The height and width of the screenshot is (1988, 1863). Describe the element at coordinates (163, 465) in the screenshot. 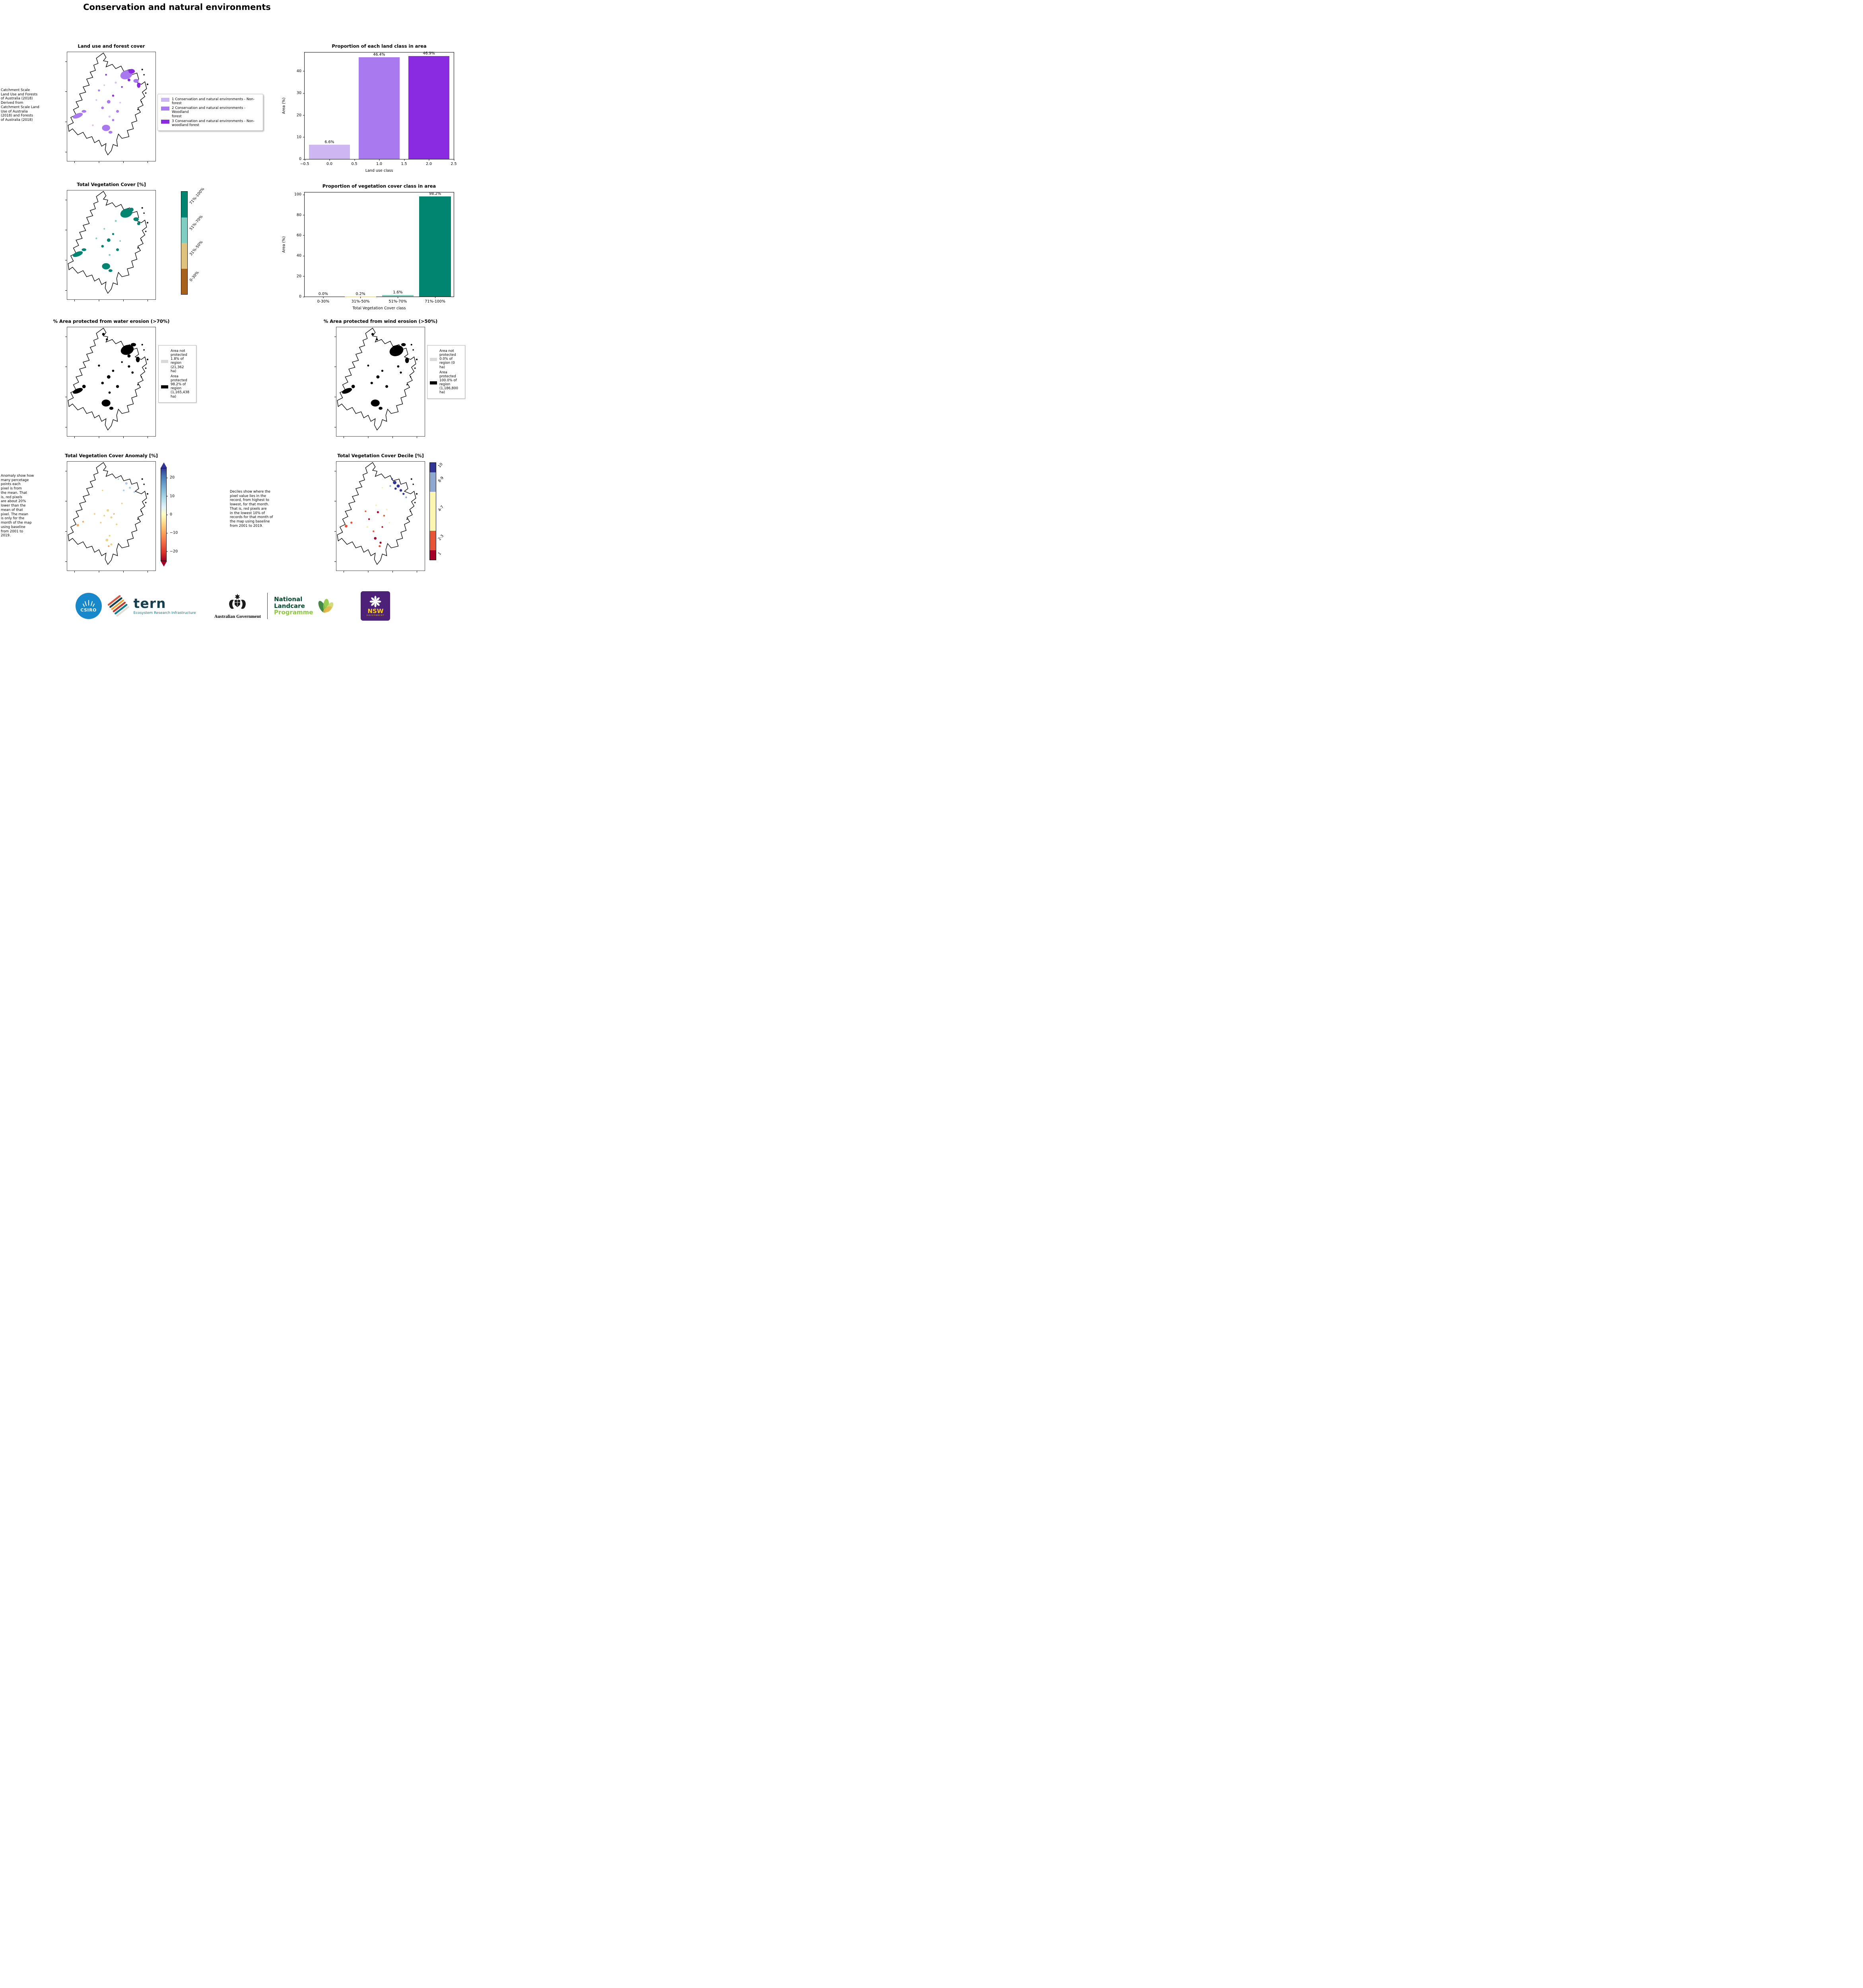

I see `colorbar-extend-up` at that location.